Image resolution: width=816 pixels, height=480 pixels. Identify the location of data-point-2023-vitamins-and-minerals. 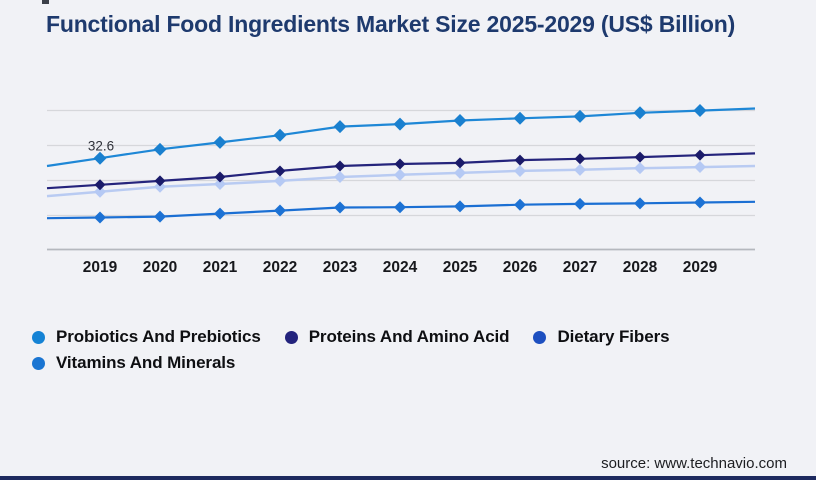
(340, 207).